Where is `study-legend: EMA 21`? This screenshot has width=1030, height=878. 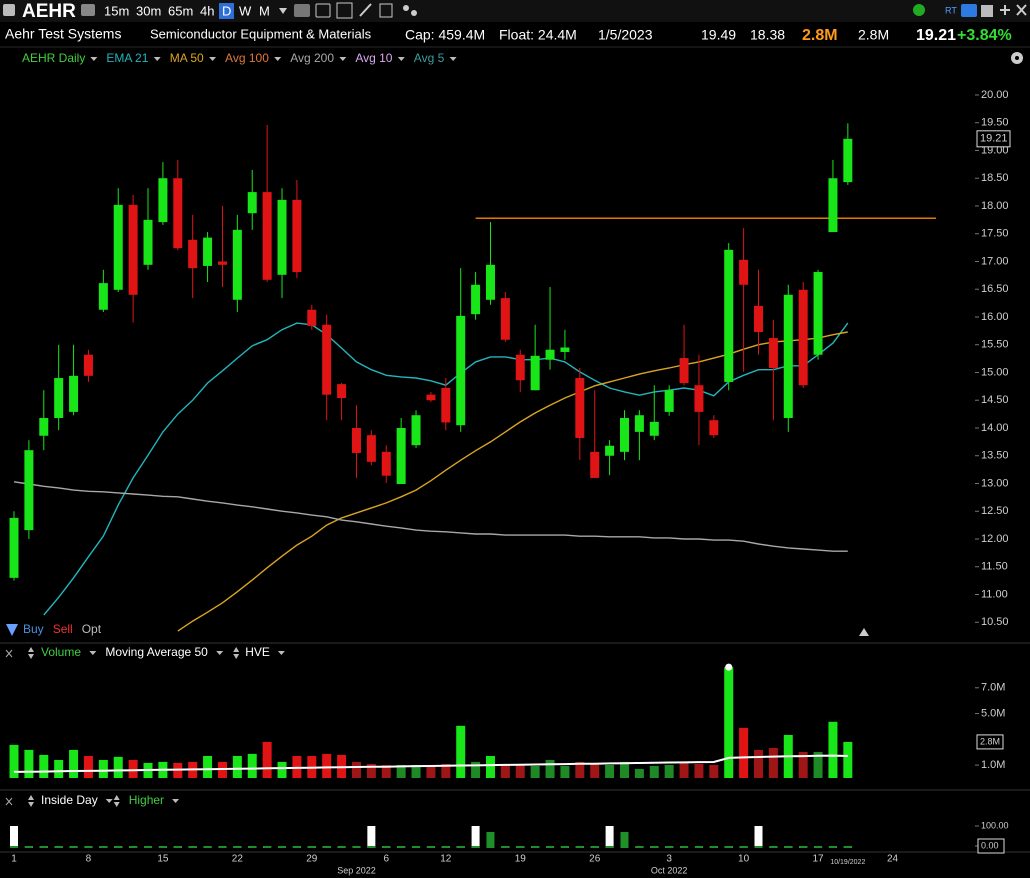 study-legend: EMA 21 is located at coordinates (127, 58).